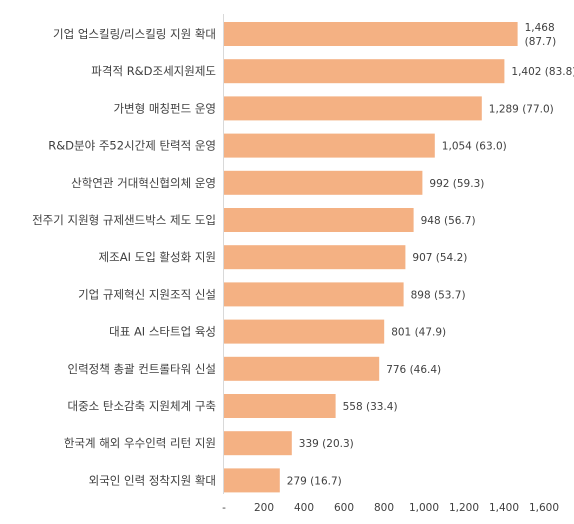  What do you see at coordinates (326, 444) in the screenshot?
I see `value-label: 339 (20.3)` at bounding box center [326, 444].